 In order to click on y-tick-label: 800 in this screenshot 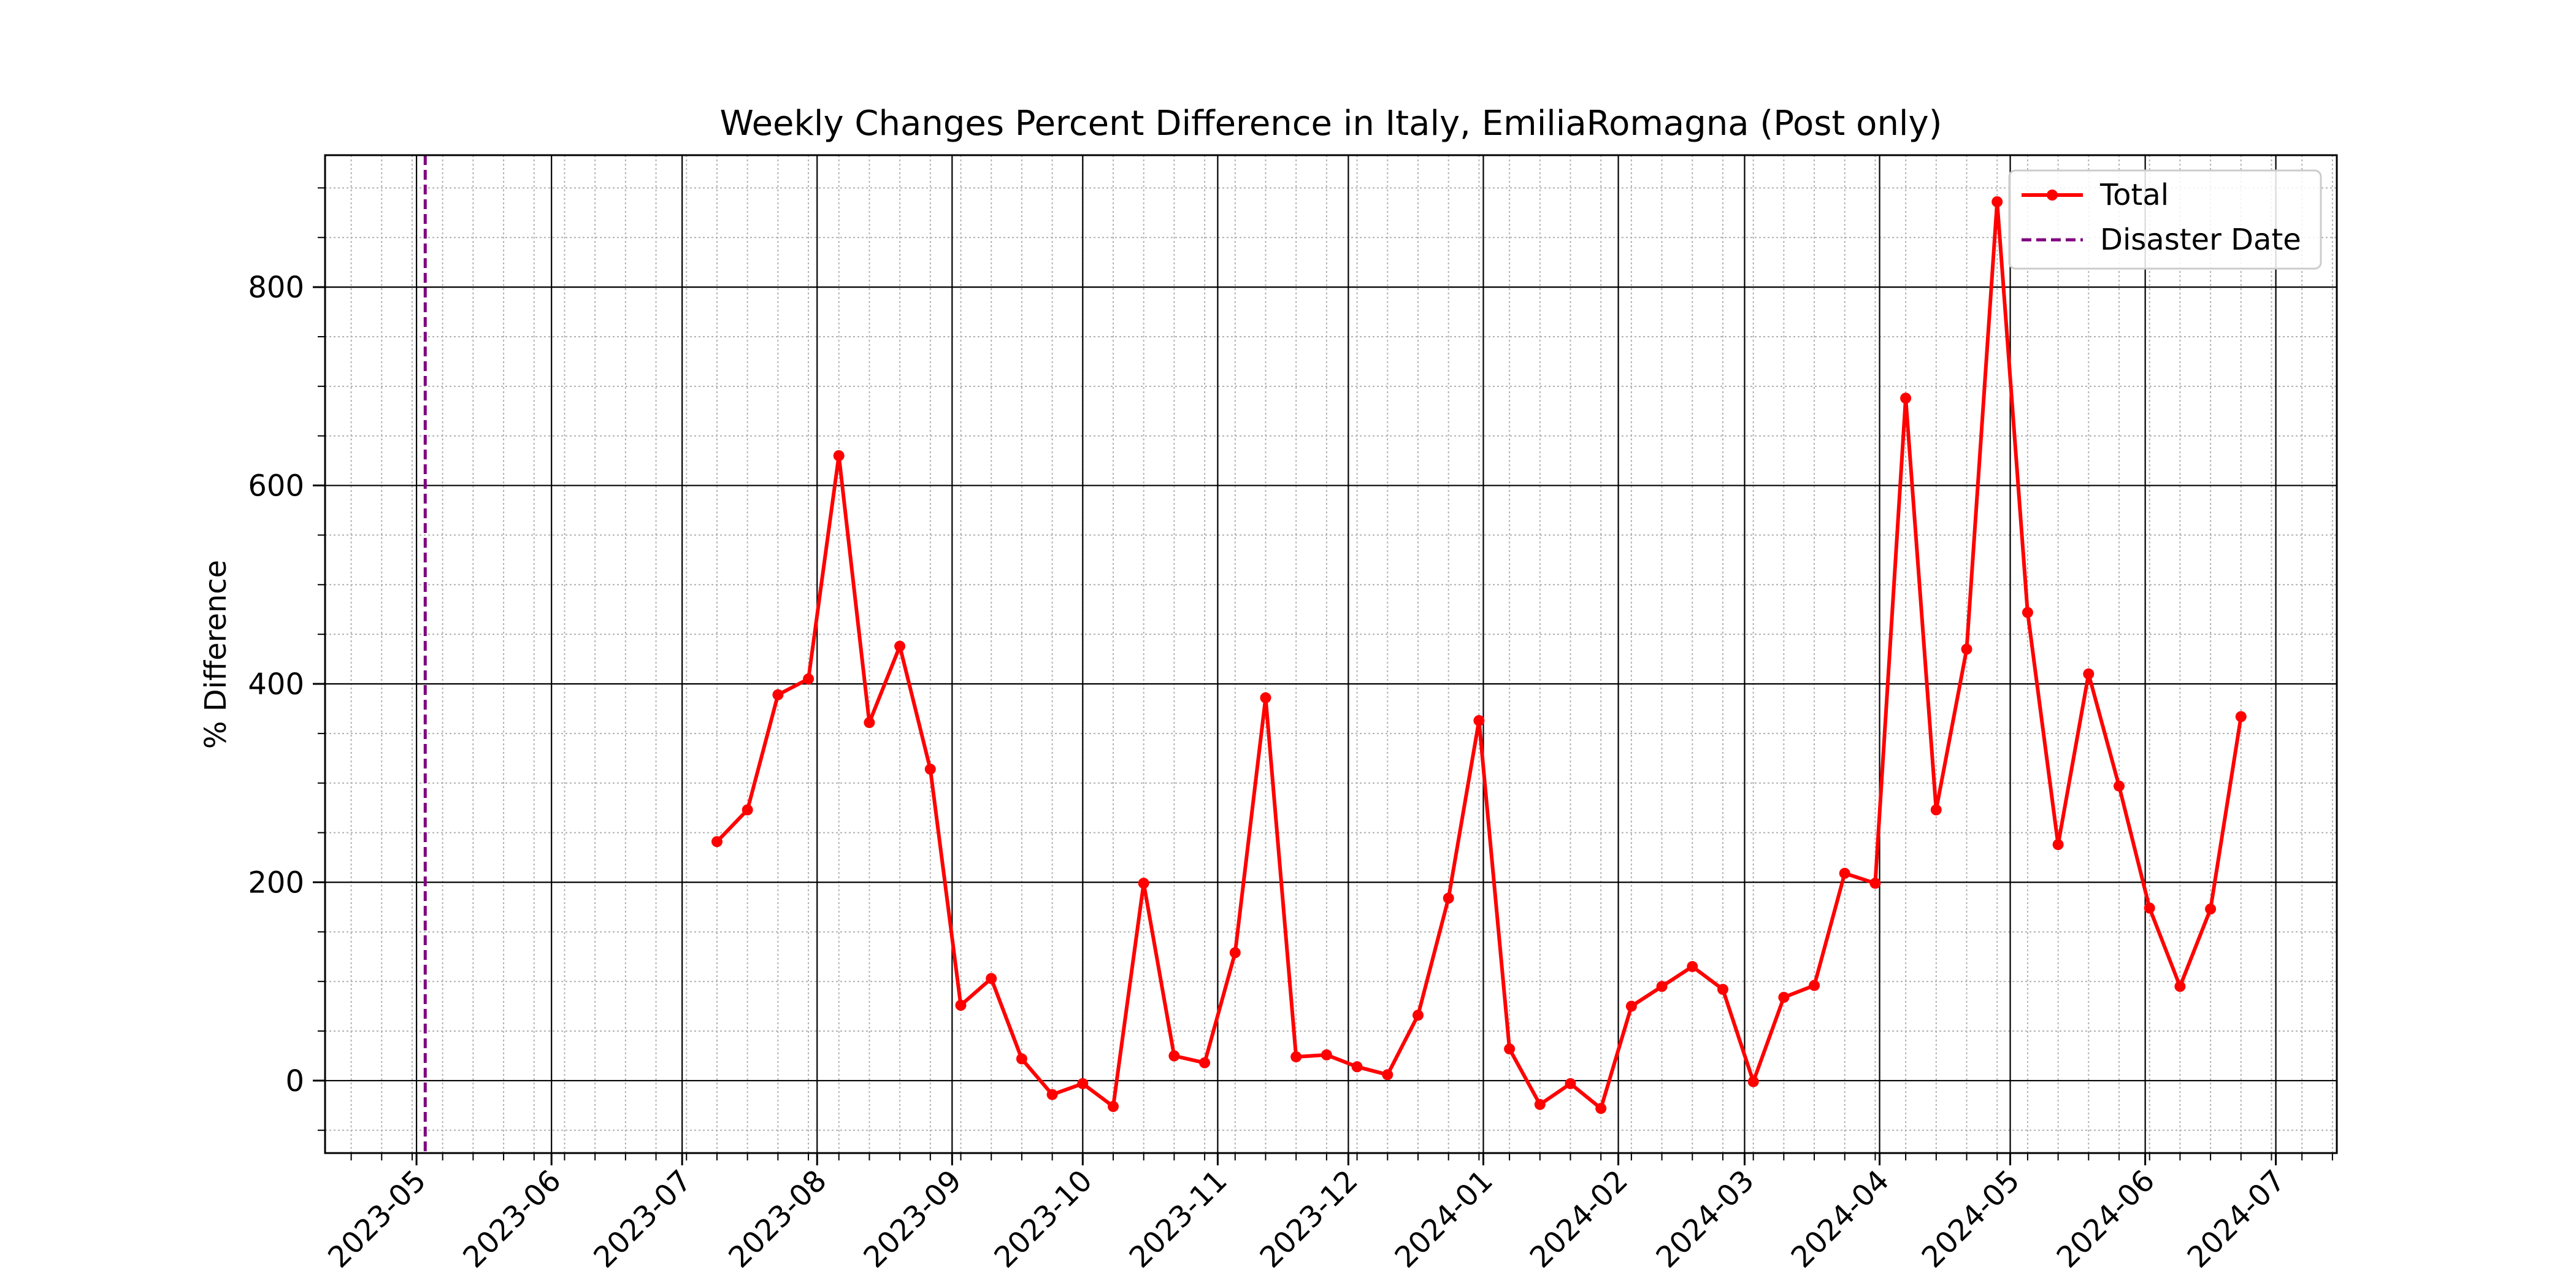, I will do `click(276, 287)`.